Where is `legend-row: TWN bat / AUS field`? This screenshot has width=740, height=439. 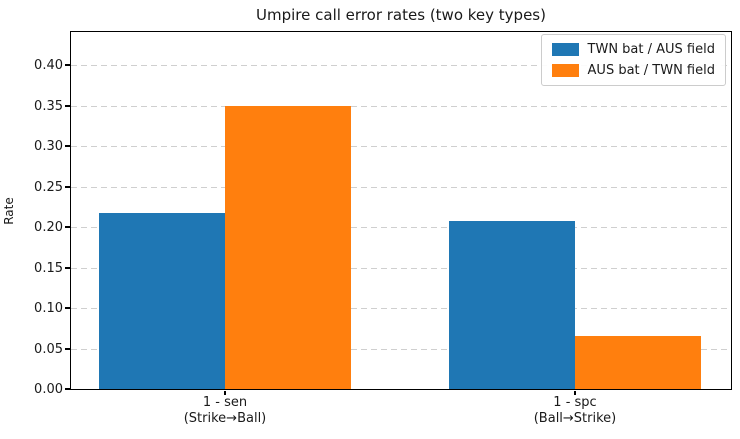
legend-row: TWN bat / AUS field is located at coordinates (633, 49).